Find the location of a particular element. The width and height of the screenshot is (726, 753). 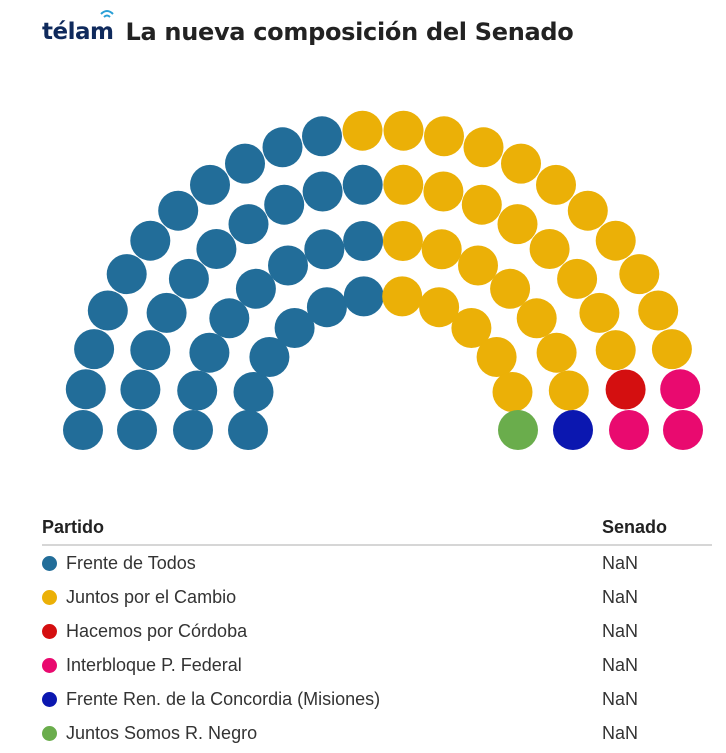

header: télam La nueva composición del Senado is located at coordinates (308, 31).